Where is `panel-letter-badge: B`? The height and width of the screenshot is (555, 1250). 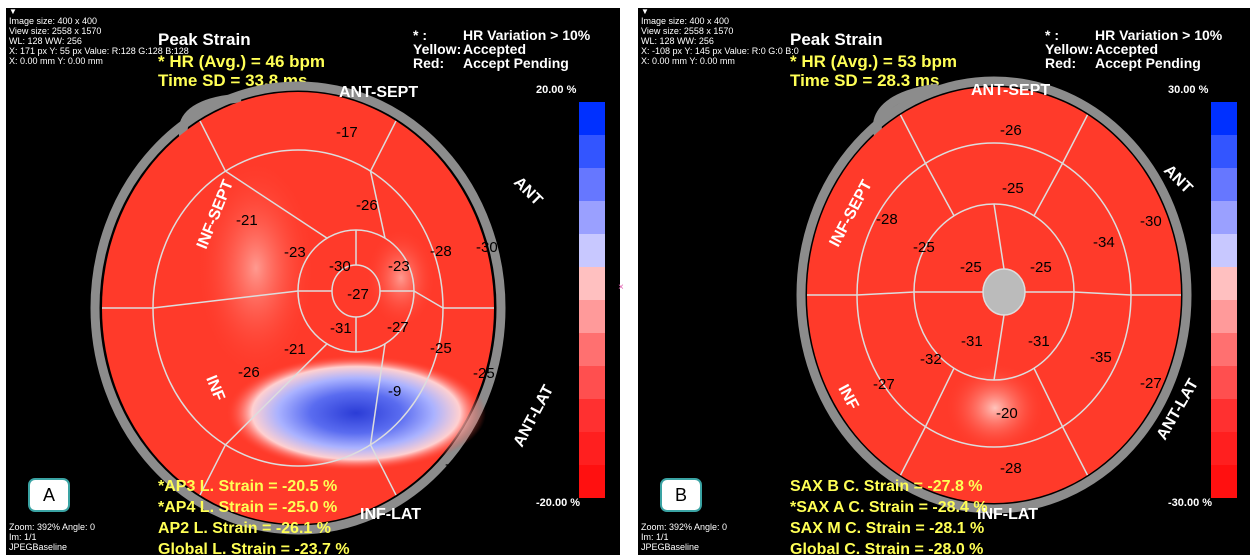
panel-letter-badge: B is located at coordinates (681, 495).